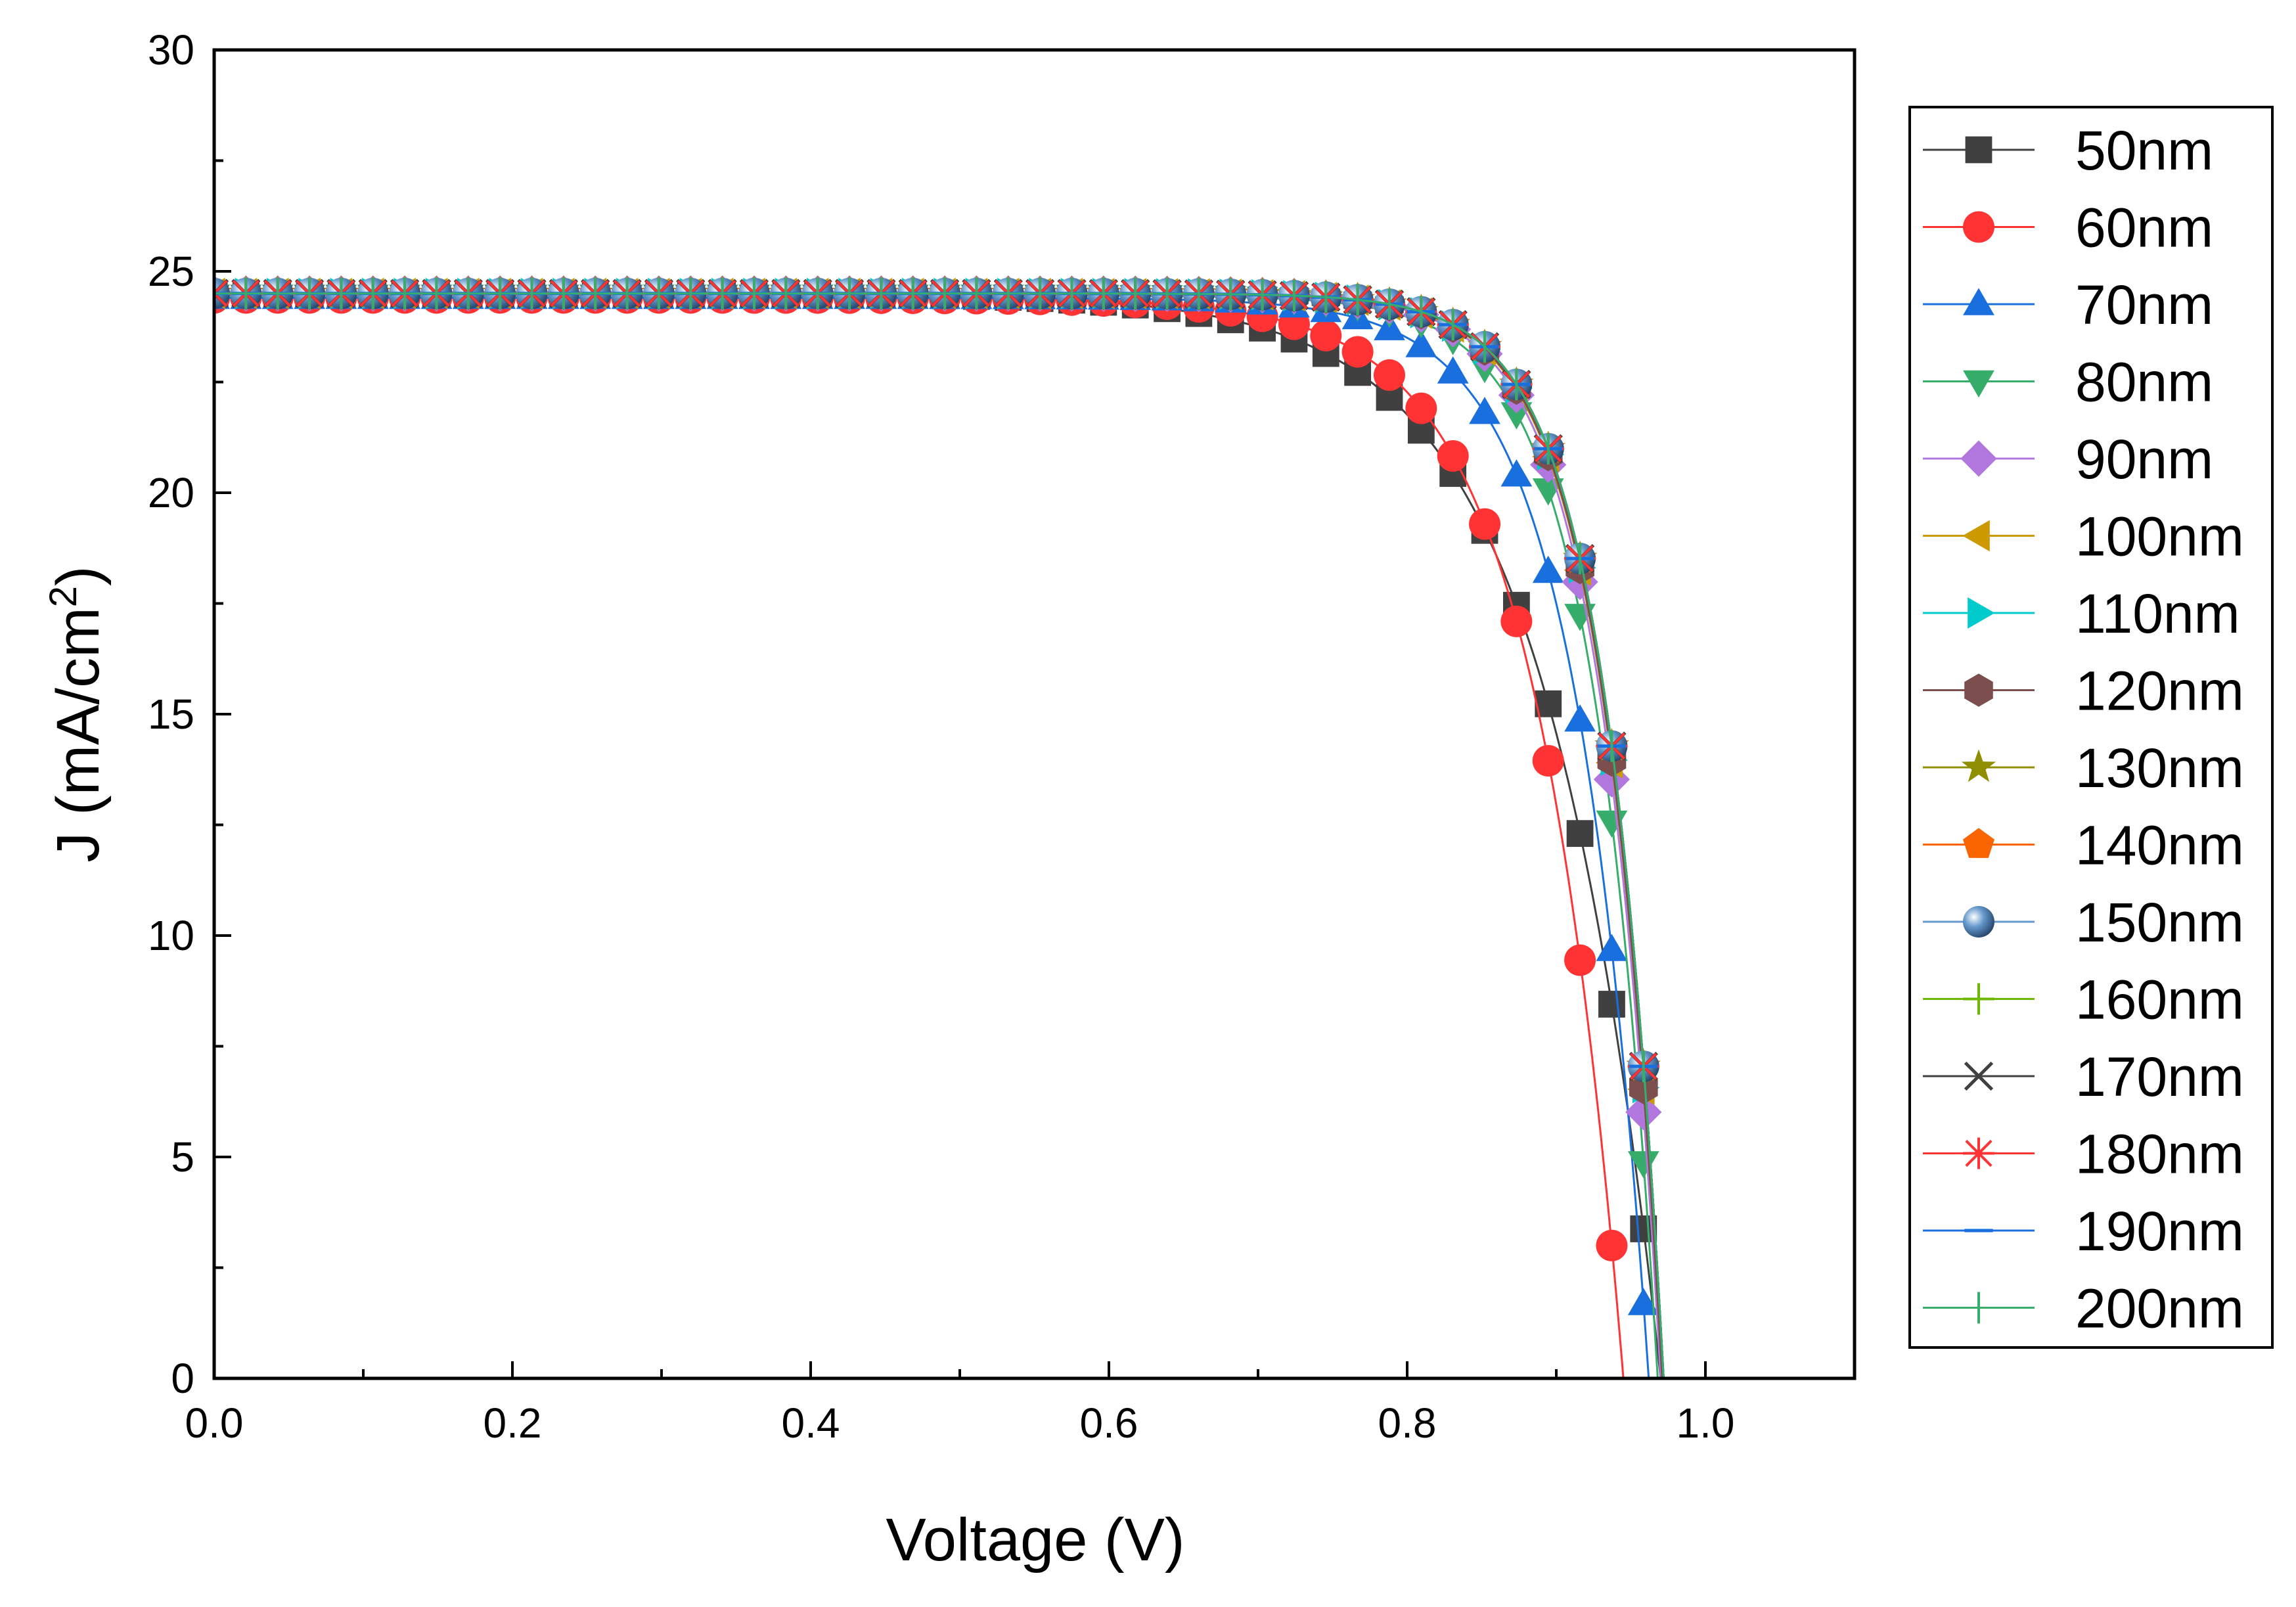 This screenshot has width=2296, height=1607. Describe the element at coordinates (1109, 1423) in the screenshot. I see `x-tick-label: 0.6` at that location.